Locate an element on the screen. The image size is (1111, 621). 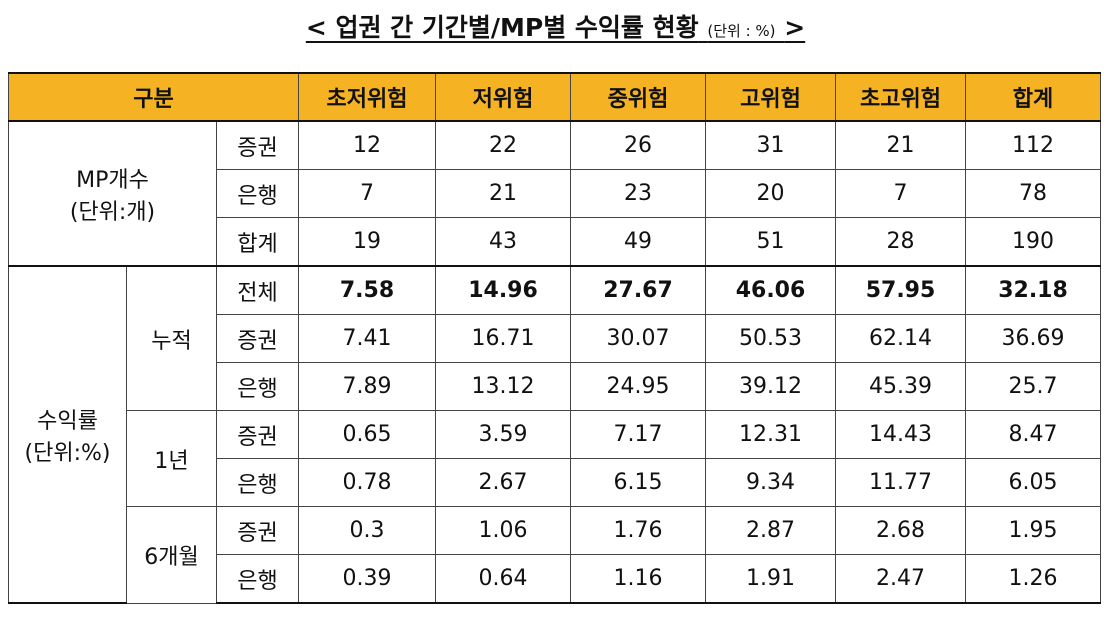
row: 합계 19 43 49 51 28 190 is located at coordinates (555, 242).